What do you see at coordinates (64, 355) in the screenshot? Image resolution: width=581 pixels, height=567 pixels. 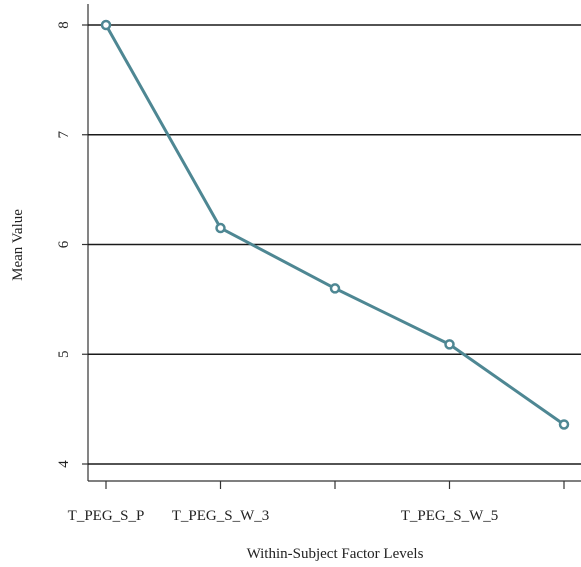 I see `y-tick-label: 5` at bounding box center [64, 355].